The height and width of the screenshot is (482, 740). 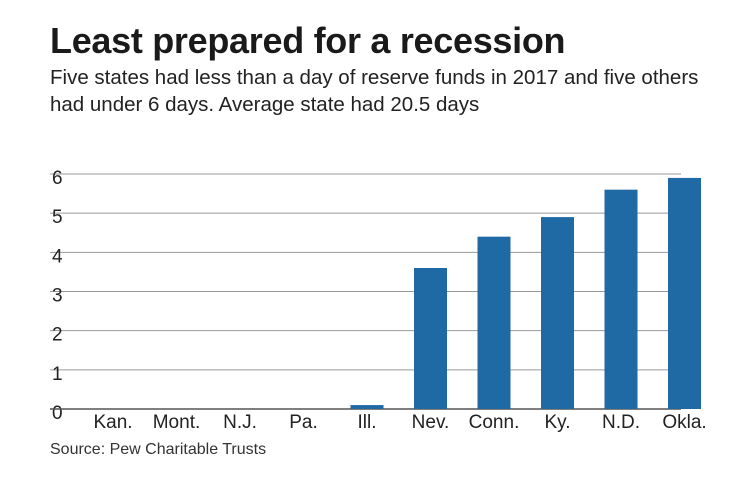 What do you see at coordinates (57, 413) in the screenshot?
I see `y-tick-label: 0` at bounding box center [57, 413].